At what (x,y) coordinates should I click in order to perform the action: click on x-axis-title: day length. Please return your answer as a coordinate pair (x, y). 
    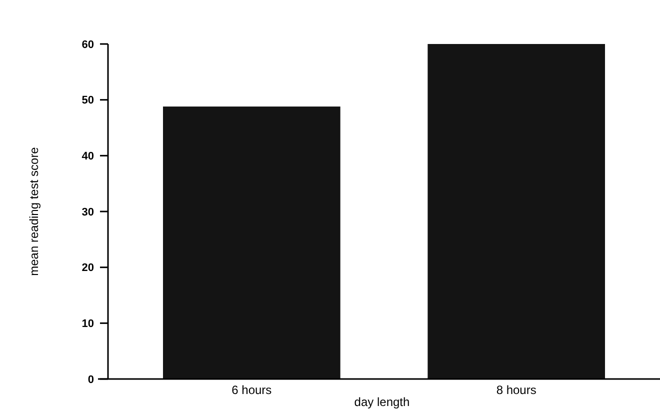
    Looking at the image, I should click on (382, 402).